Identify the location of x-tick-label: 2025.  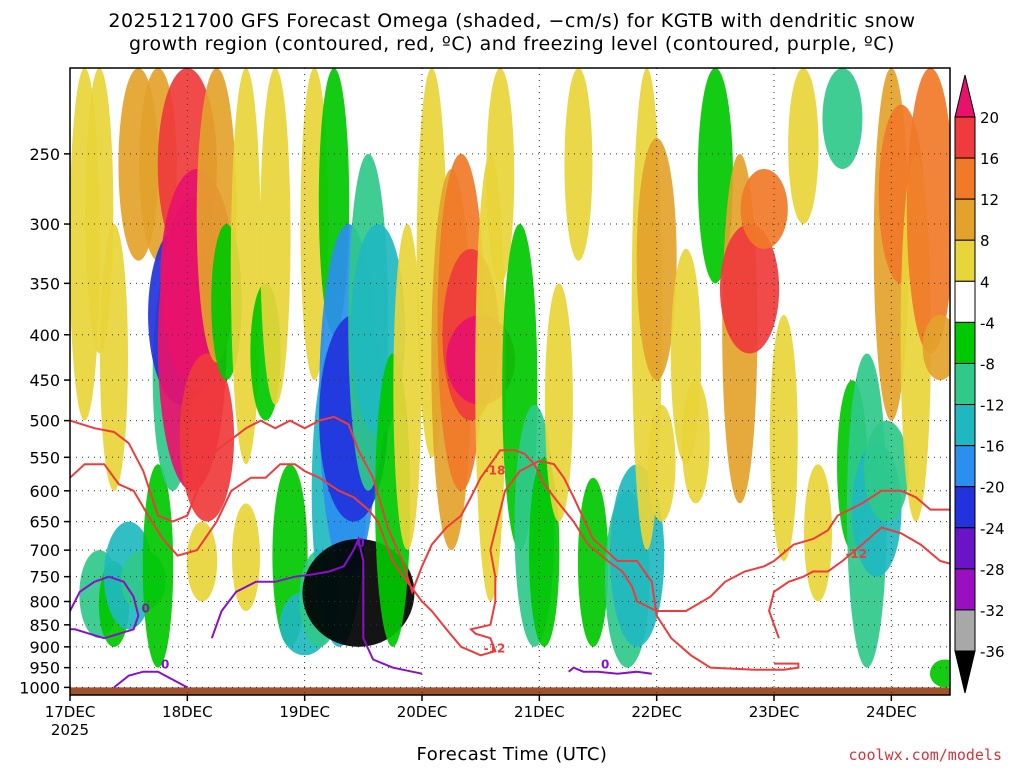
(70, 730).